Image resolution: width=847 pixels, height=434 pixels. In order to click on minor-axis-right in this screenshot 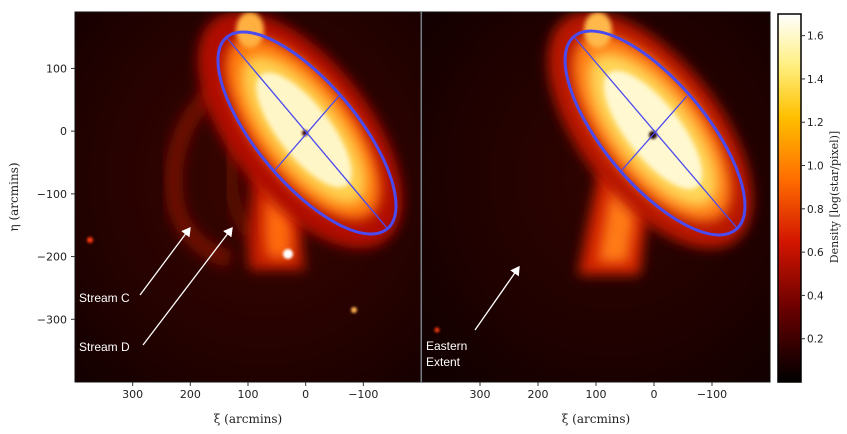, I will do `click(654, 133)`.